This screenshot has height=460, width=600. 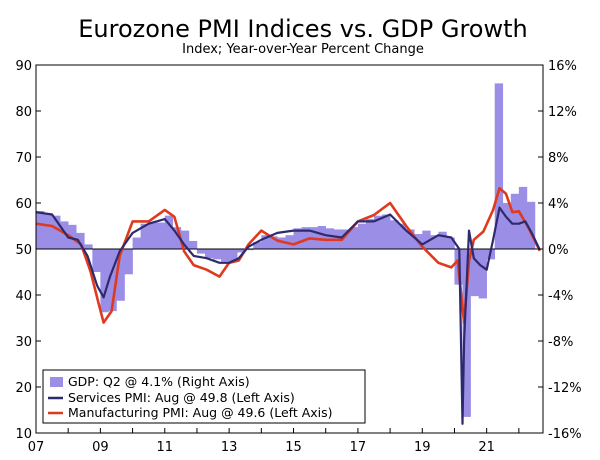 I want to click on x-tick-label: 21, so click(x=486, y=447).